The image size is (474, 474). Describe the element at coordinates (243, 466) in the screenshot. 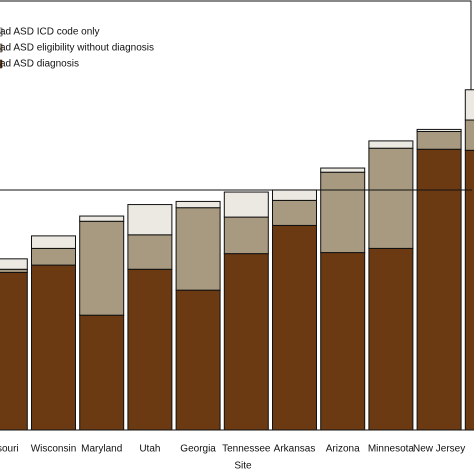

I see `x-axis-label: Site` at that location.